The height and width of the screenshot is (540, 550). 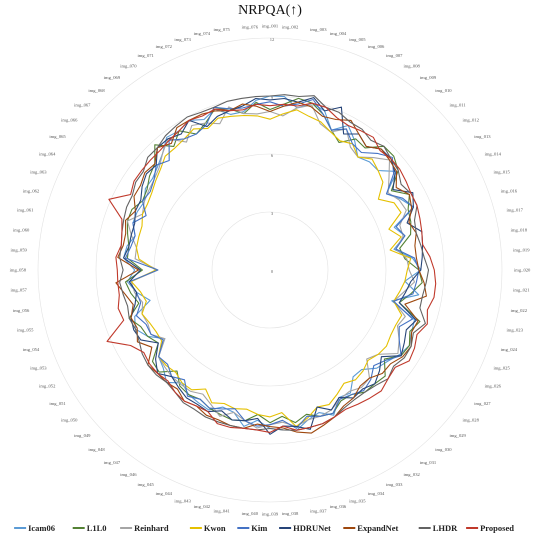 I want to click on radial-tick-label: 0, so click(x=272, y=271).